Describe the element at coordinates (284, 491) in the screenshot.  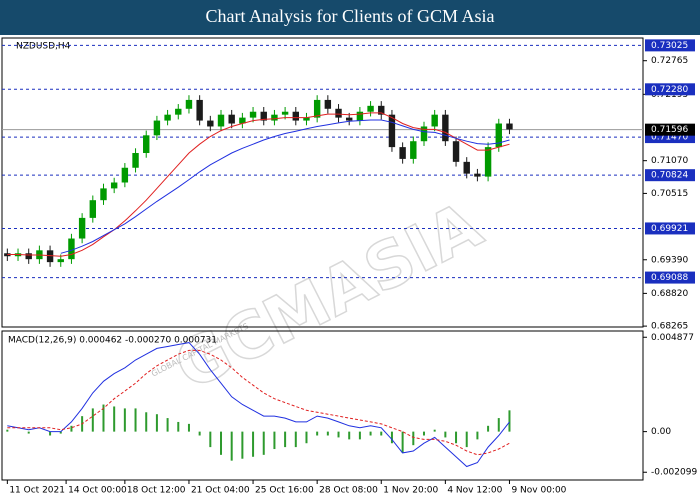
I see `x-tick-label: 25 Oct 16:00` at that location.